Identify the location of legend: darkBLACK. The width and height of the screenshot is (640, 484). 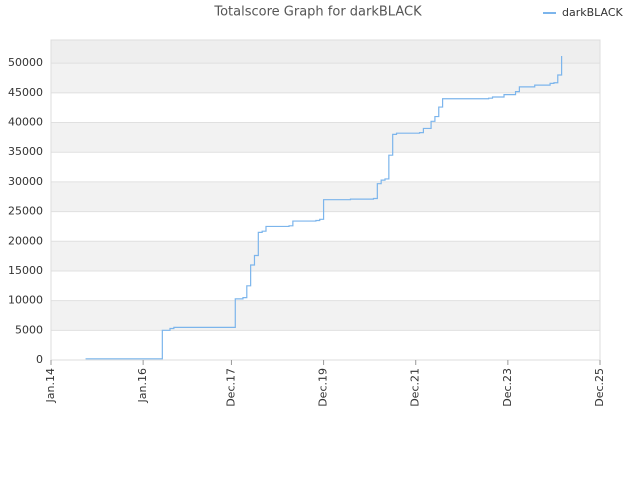
(583, 12).